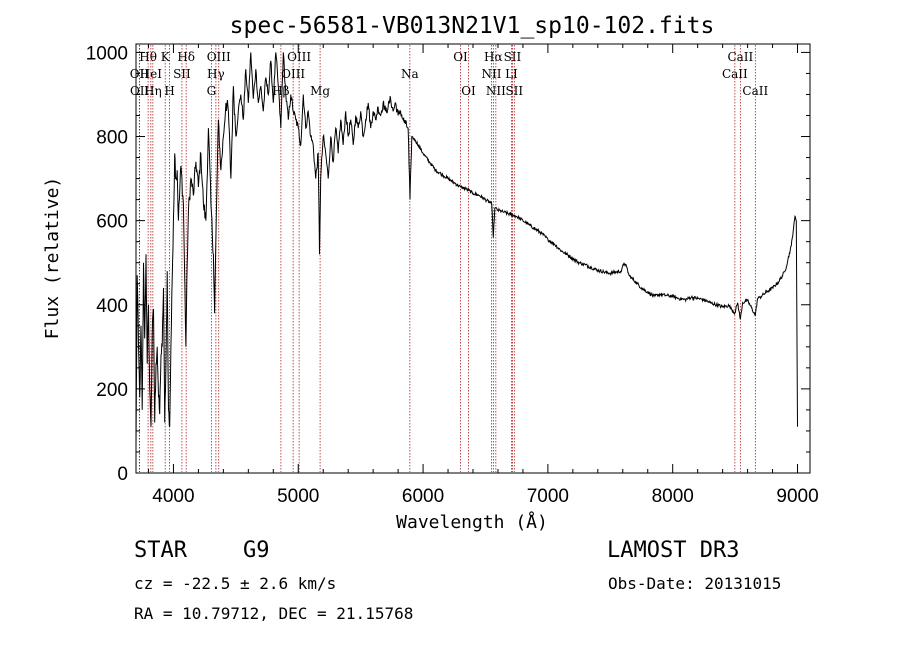  I want to click on y-tick-label: 0, so click(122, 474).